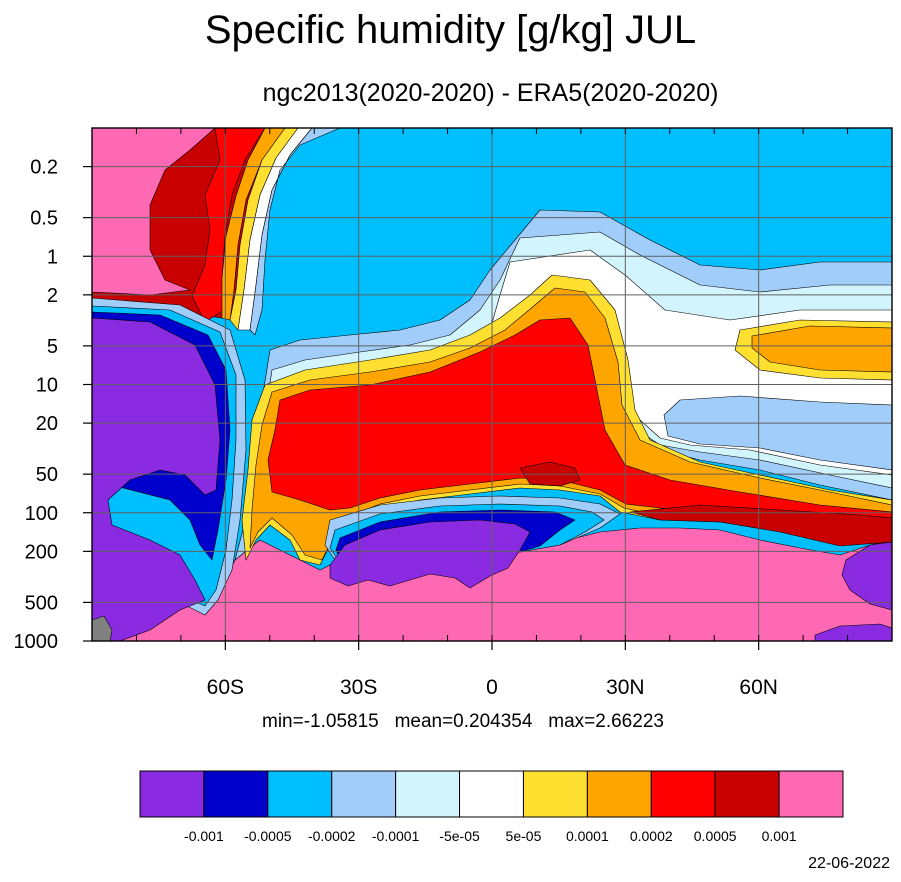 This screenshot has height=882, width=901. Describe the element at coordinates (41, 514) in the screenshot. I see `y-tick-label: 100` at that location.